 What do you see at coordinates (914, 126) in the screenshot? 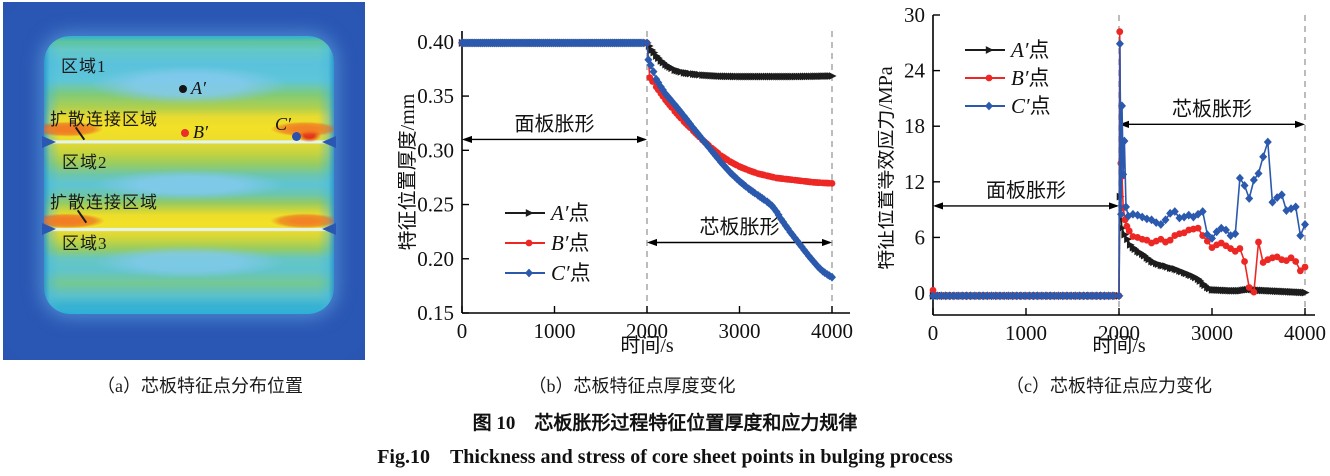
I see `y-tick-label: 18` at bounding box center [914, 126].